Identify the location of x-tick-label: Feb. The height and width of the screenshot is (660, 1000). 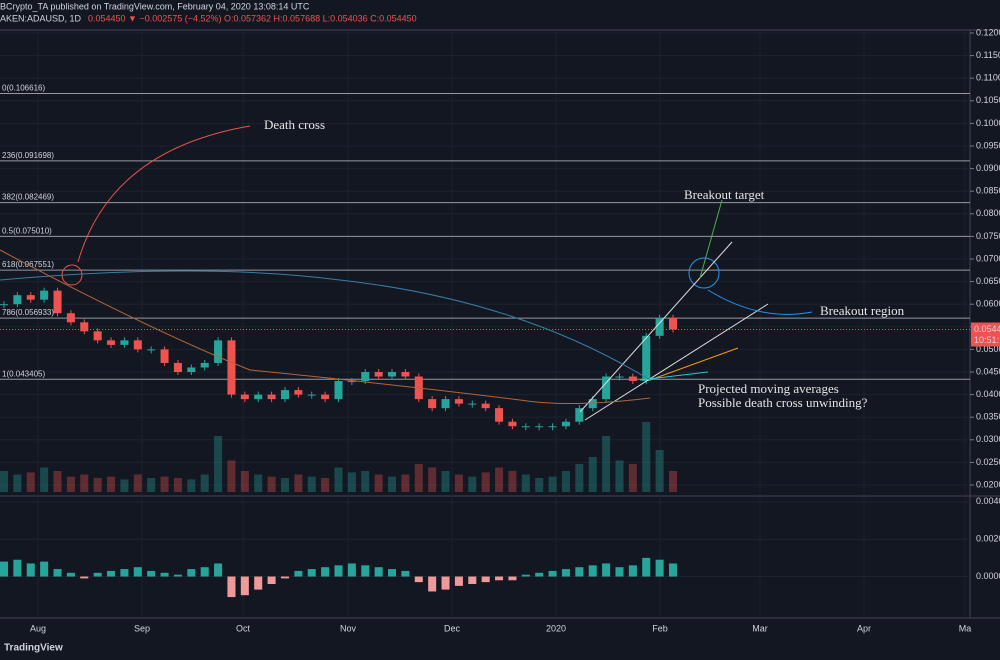
(660, 628).